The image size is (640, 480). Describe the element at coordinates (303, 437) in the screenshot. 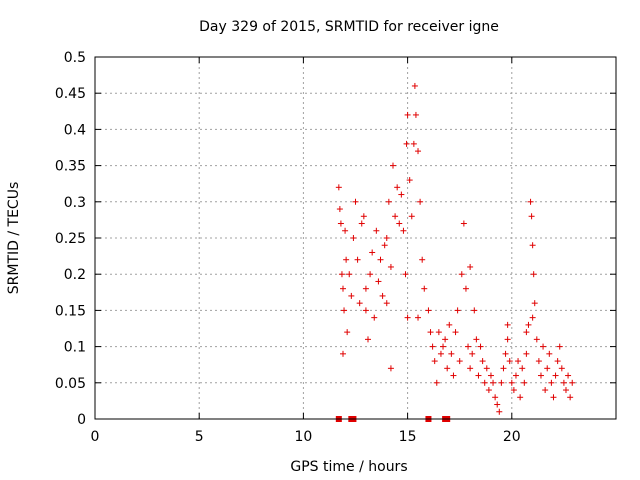

I see `x-tick-label: 10` at that location.